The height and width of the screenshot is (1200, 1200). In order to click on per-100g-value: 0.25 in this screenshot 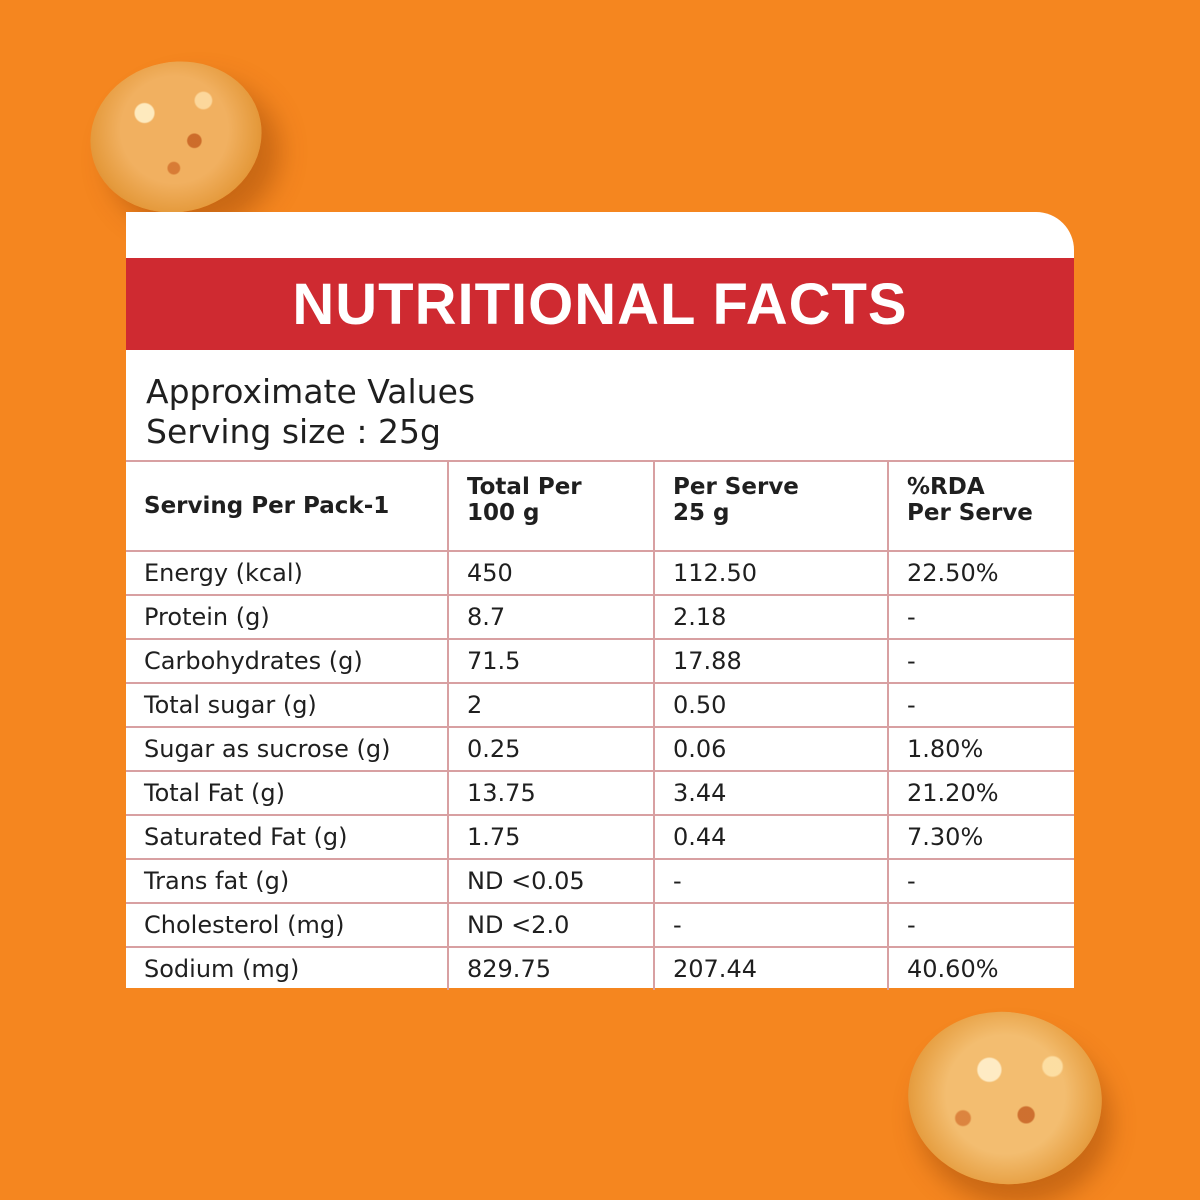, I will do `click(551, 749)`.